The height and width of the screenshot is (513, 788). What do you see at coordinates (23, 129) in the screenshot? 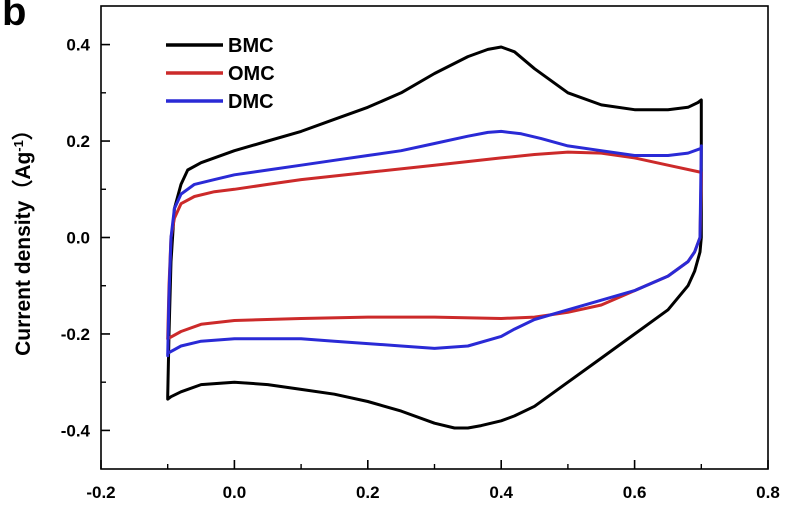
I see `y-axis-label-suffix: ）` at bounding box center [23, 129].